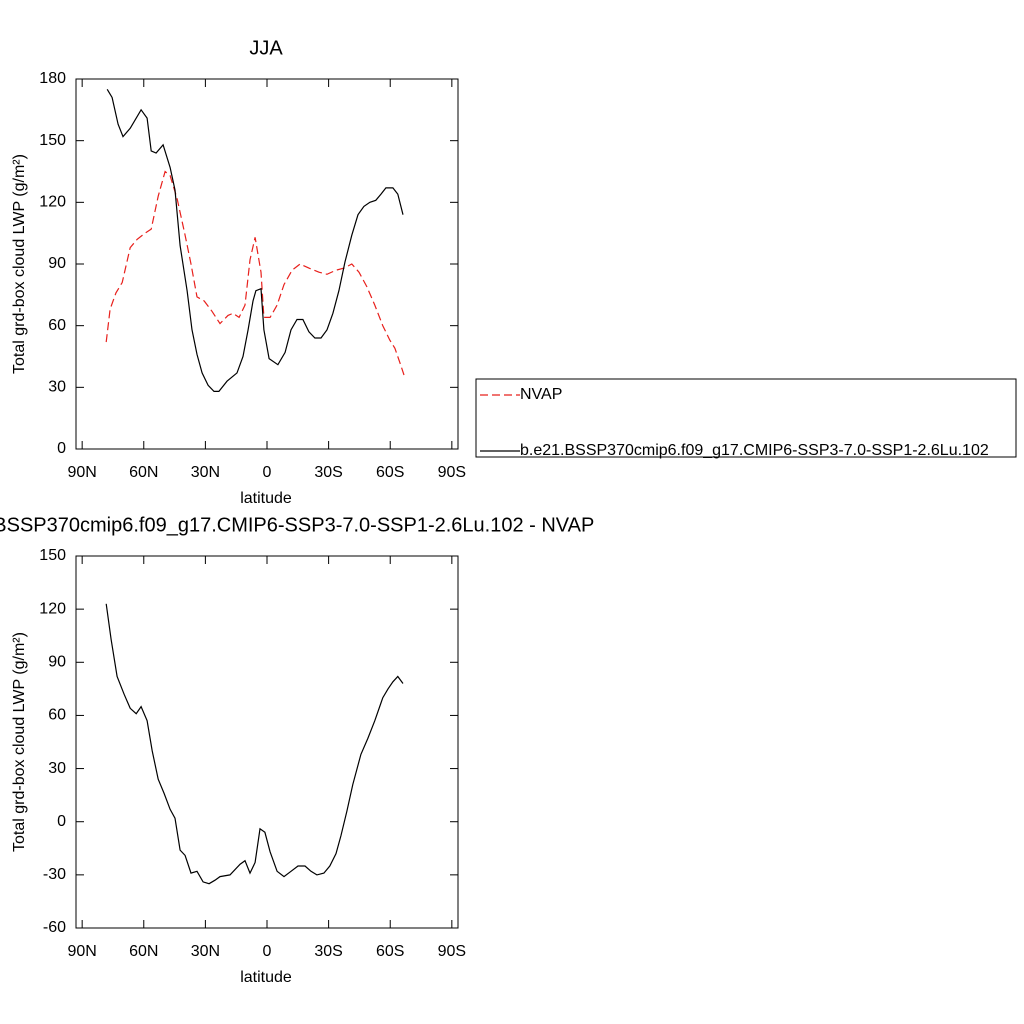 This screenshot has height=1024, width=1024. I want to click on chart-title: JJA, so click(266, 48).